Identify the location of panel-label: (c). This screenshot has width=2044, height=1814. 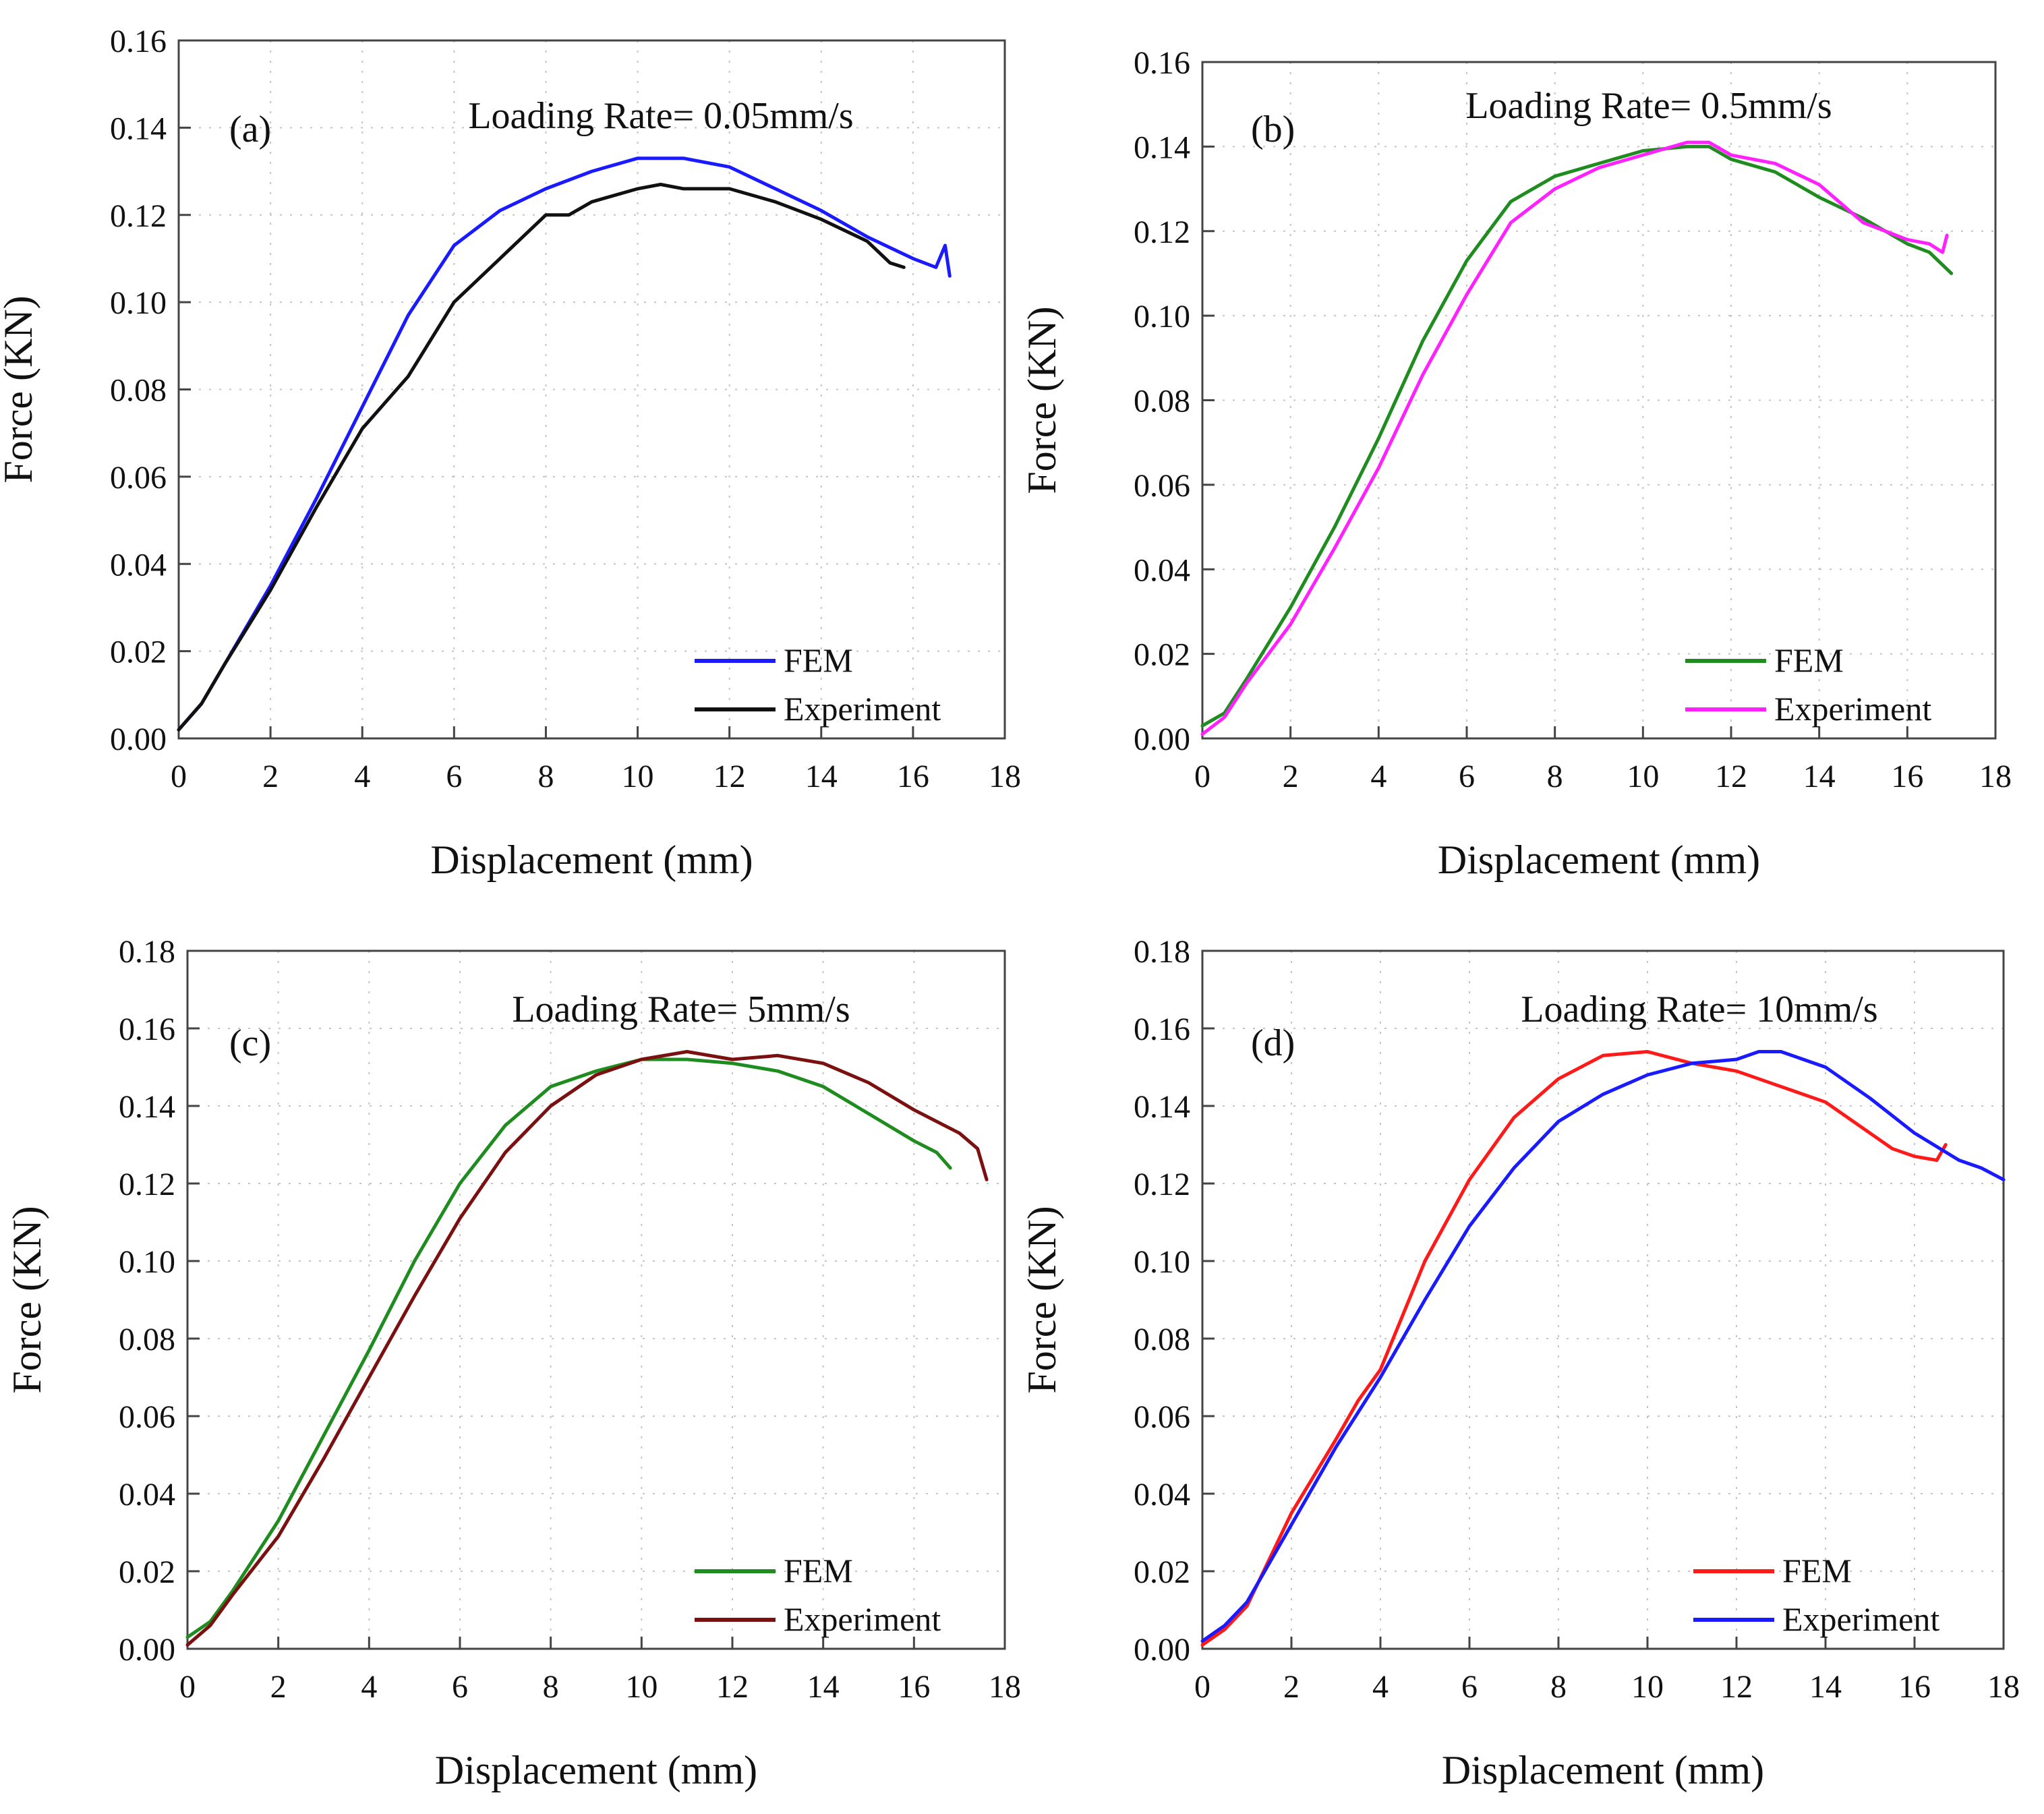
(250, 1043).